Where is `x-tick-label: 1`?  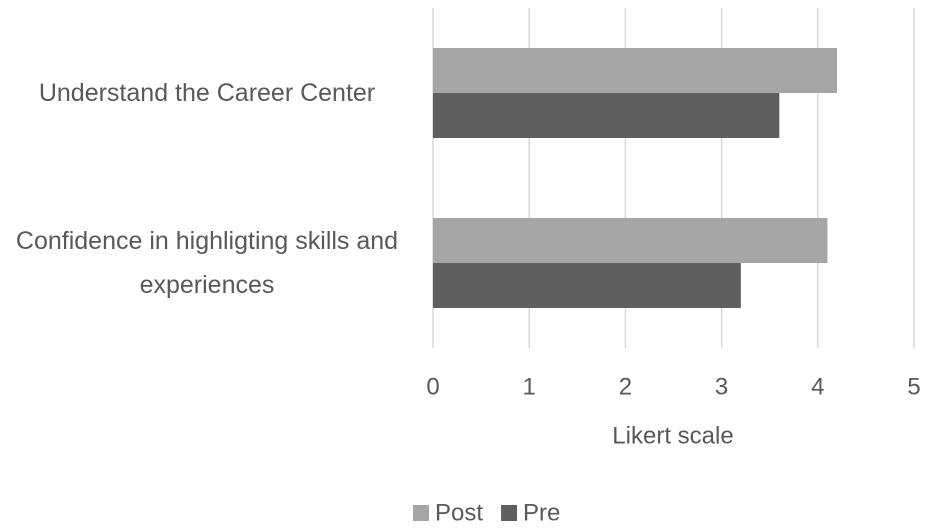 x-tick-label: 1 is located at coordinates (529, 386).